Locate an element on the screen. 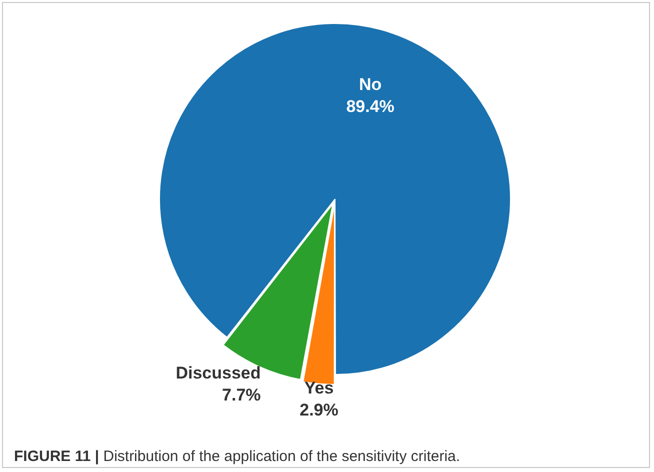  slice-label: Yes is located at coordinates (319, 388).